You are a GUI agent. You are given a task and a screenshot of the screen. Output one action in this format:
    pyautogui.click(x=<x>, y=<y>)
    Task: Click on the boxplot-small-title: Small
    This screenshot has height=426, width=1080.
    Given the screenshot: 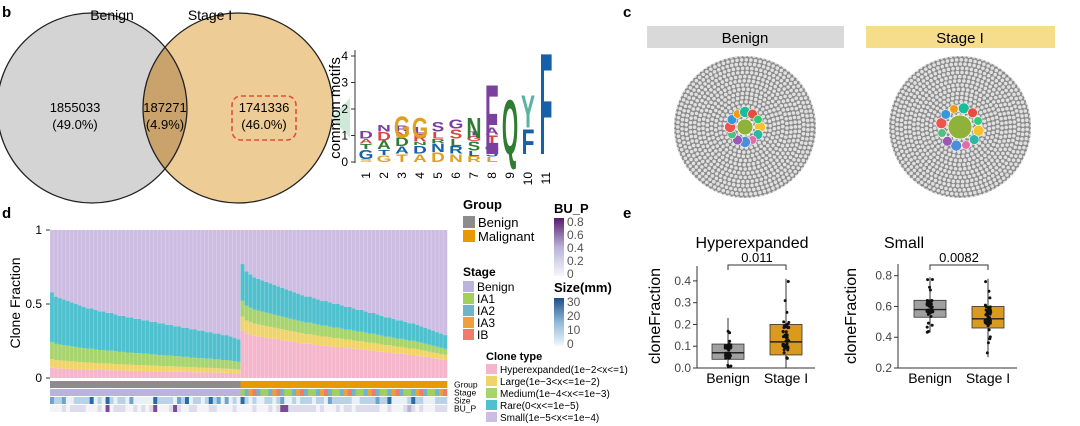 What is the action you would take?
    pyautogui.click(x=904, y=243)
    